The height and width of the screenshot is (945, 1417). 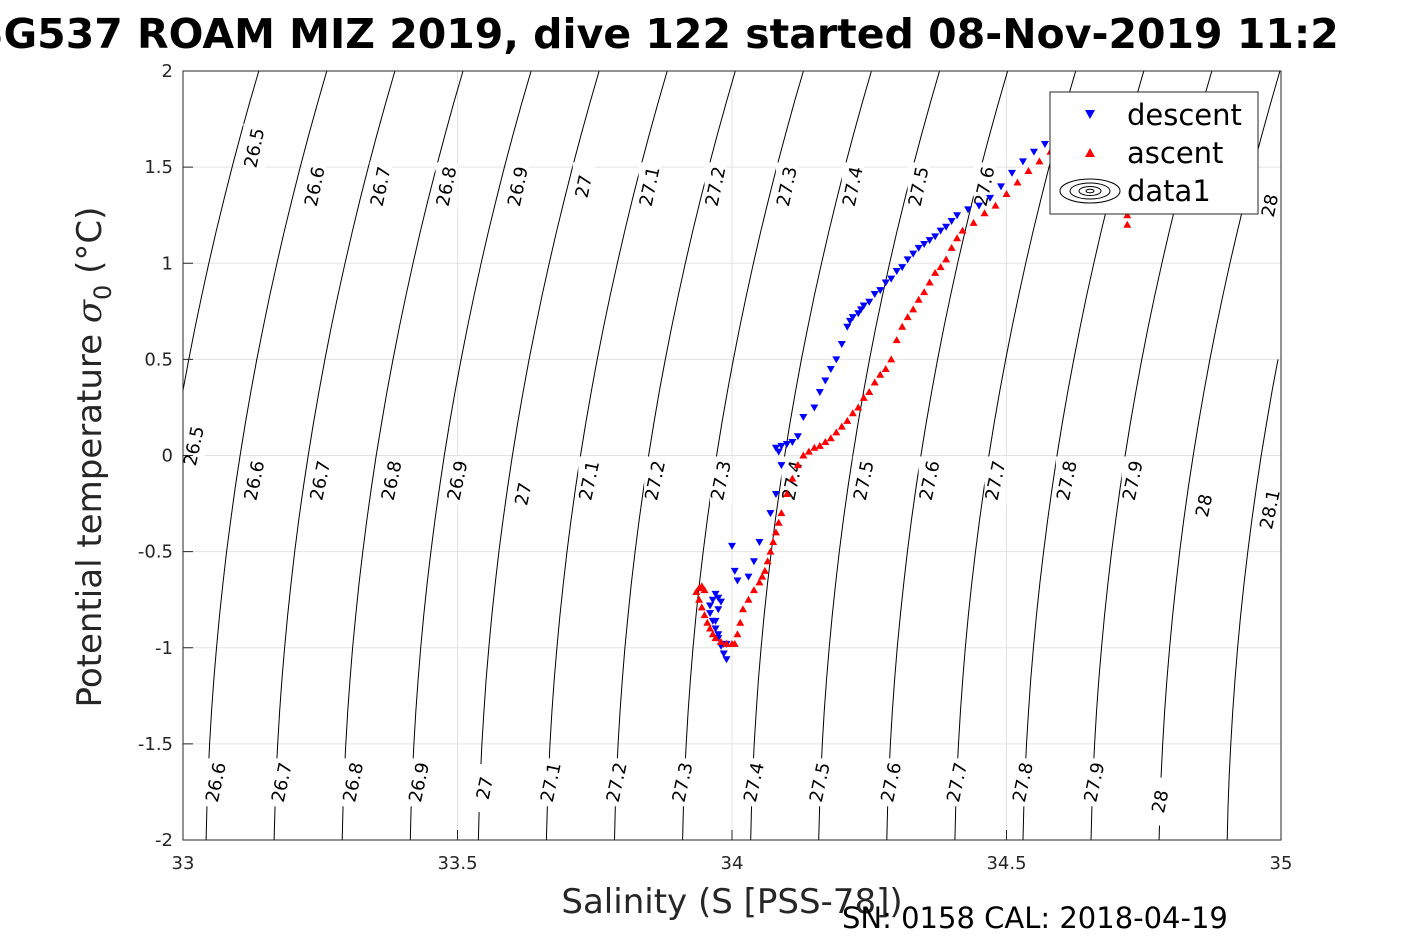 What do you see at coordinates (158, 359) in the screenshot?
I see `y-tick-label: 0.5` at bounding box center [158, 359].